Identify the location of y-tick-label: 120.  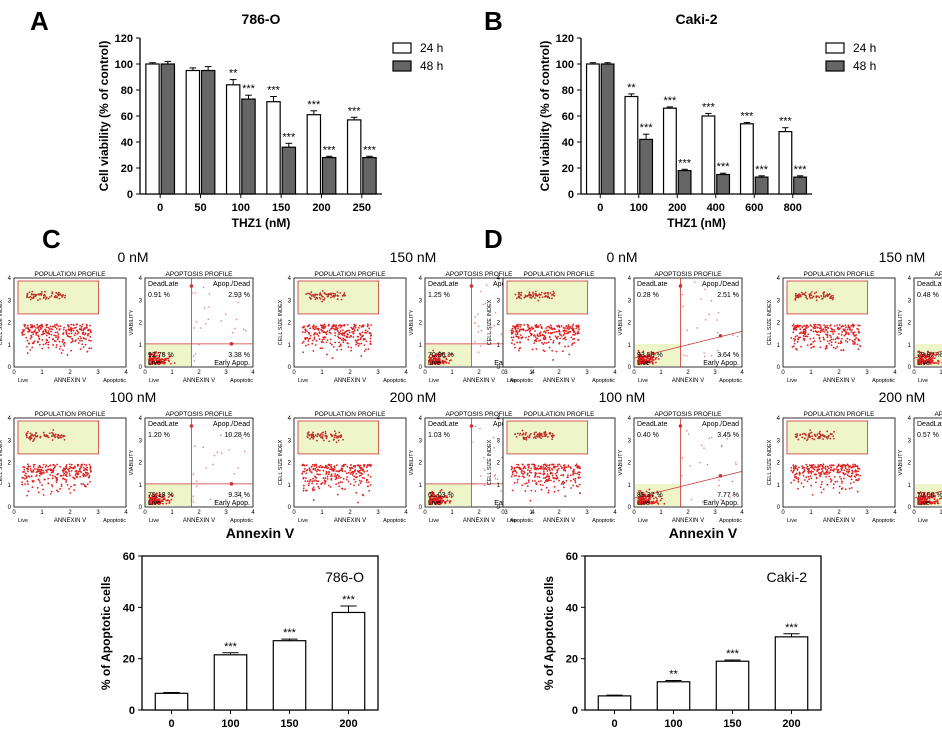
(565, 39).